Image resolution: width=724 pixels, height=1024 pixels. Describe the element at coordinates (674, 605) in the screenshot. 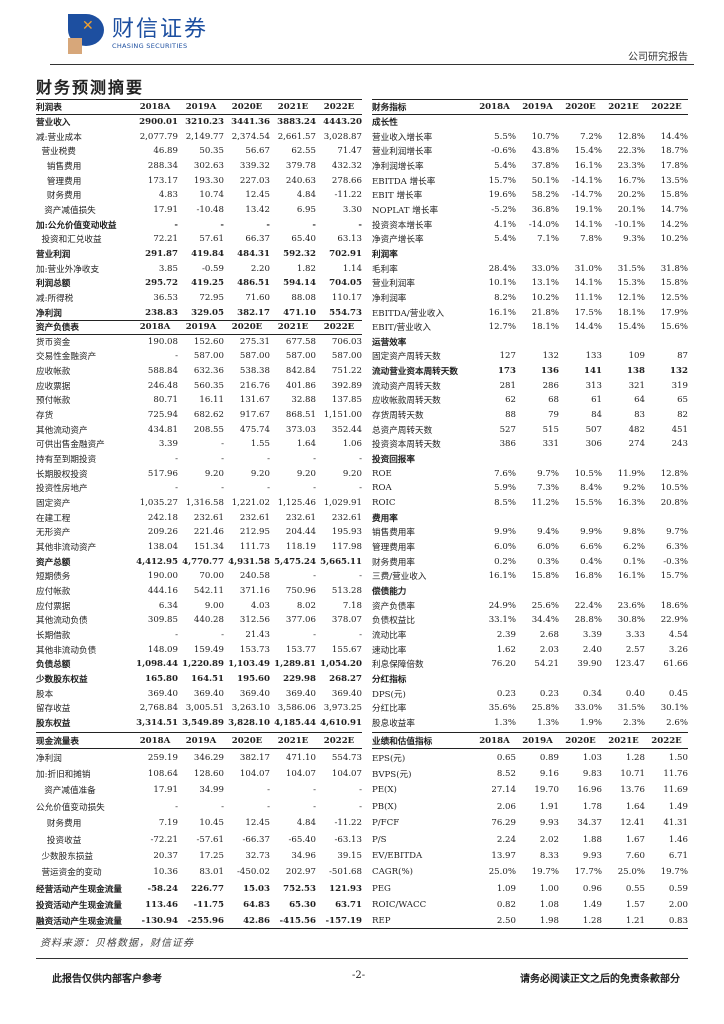

I see `cell-value: 18.6%` at that location.